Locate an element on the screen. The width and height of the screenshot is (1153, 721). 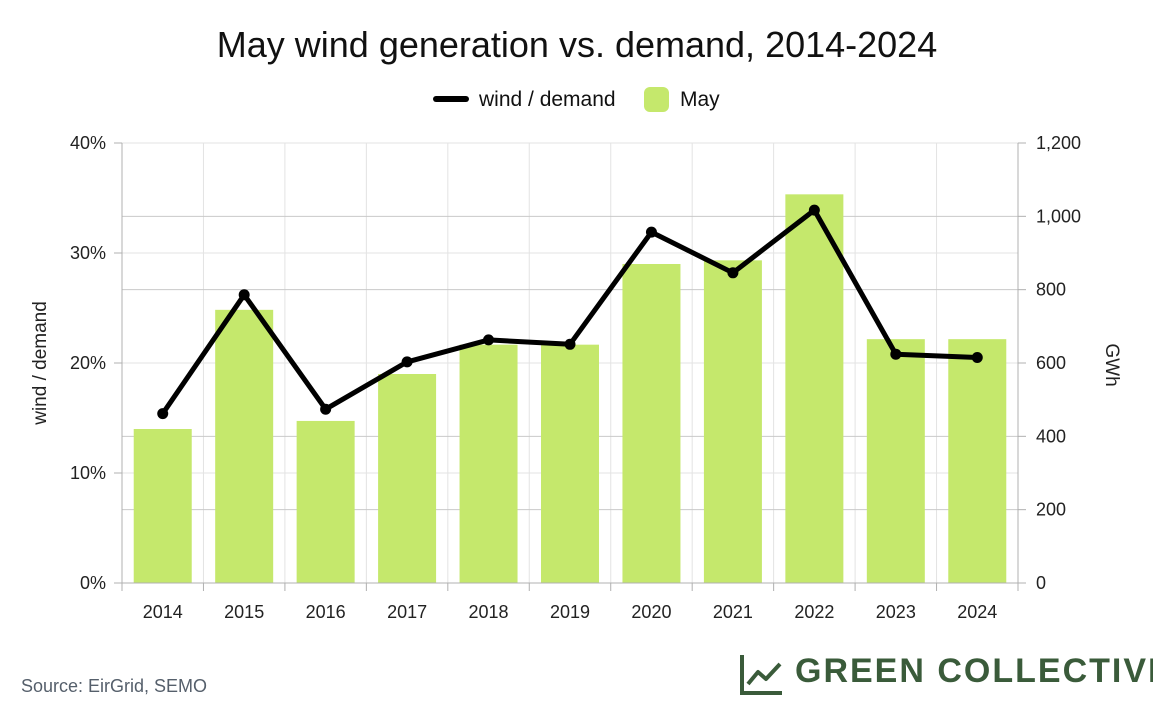
y-left-tick-label: 10% is located at coordinates (88, 473).